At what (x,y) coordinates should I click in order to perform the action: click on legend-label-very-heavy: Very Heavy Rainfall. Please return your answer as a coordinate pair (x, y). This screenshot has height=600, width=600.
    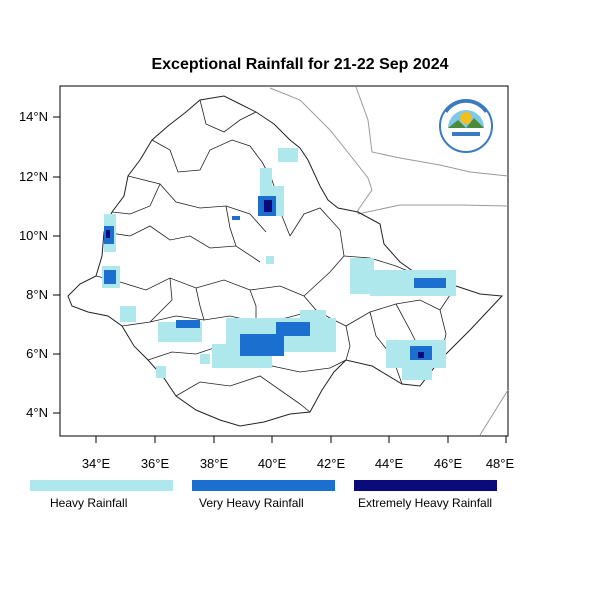
    Looking at the image, I should click on (251, 503).